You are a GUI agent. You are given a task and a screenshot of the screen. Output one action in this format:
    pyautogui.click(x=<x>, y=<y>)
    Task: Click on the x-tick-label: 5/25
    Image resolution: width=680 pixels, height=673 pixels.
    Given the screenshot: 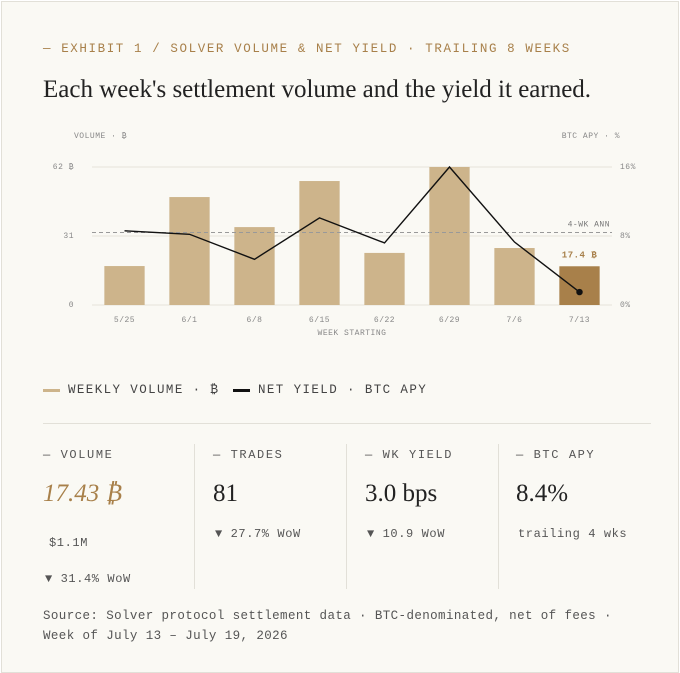 What is the action you would take?
    pyautogui.click(x=124, y=320)
    